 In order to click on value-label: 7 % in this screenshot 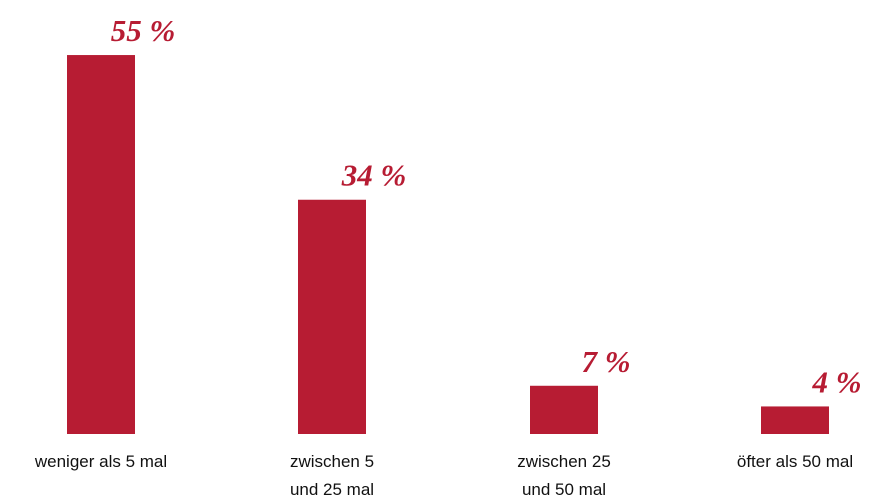, I will do `click(605, 361)`.